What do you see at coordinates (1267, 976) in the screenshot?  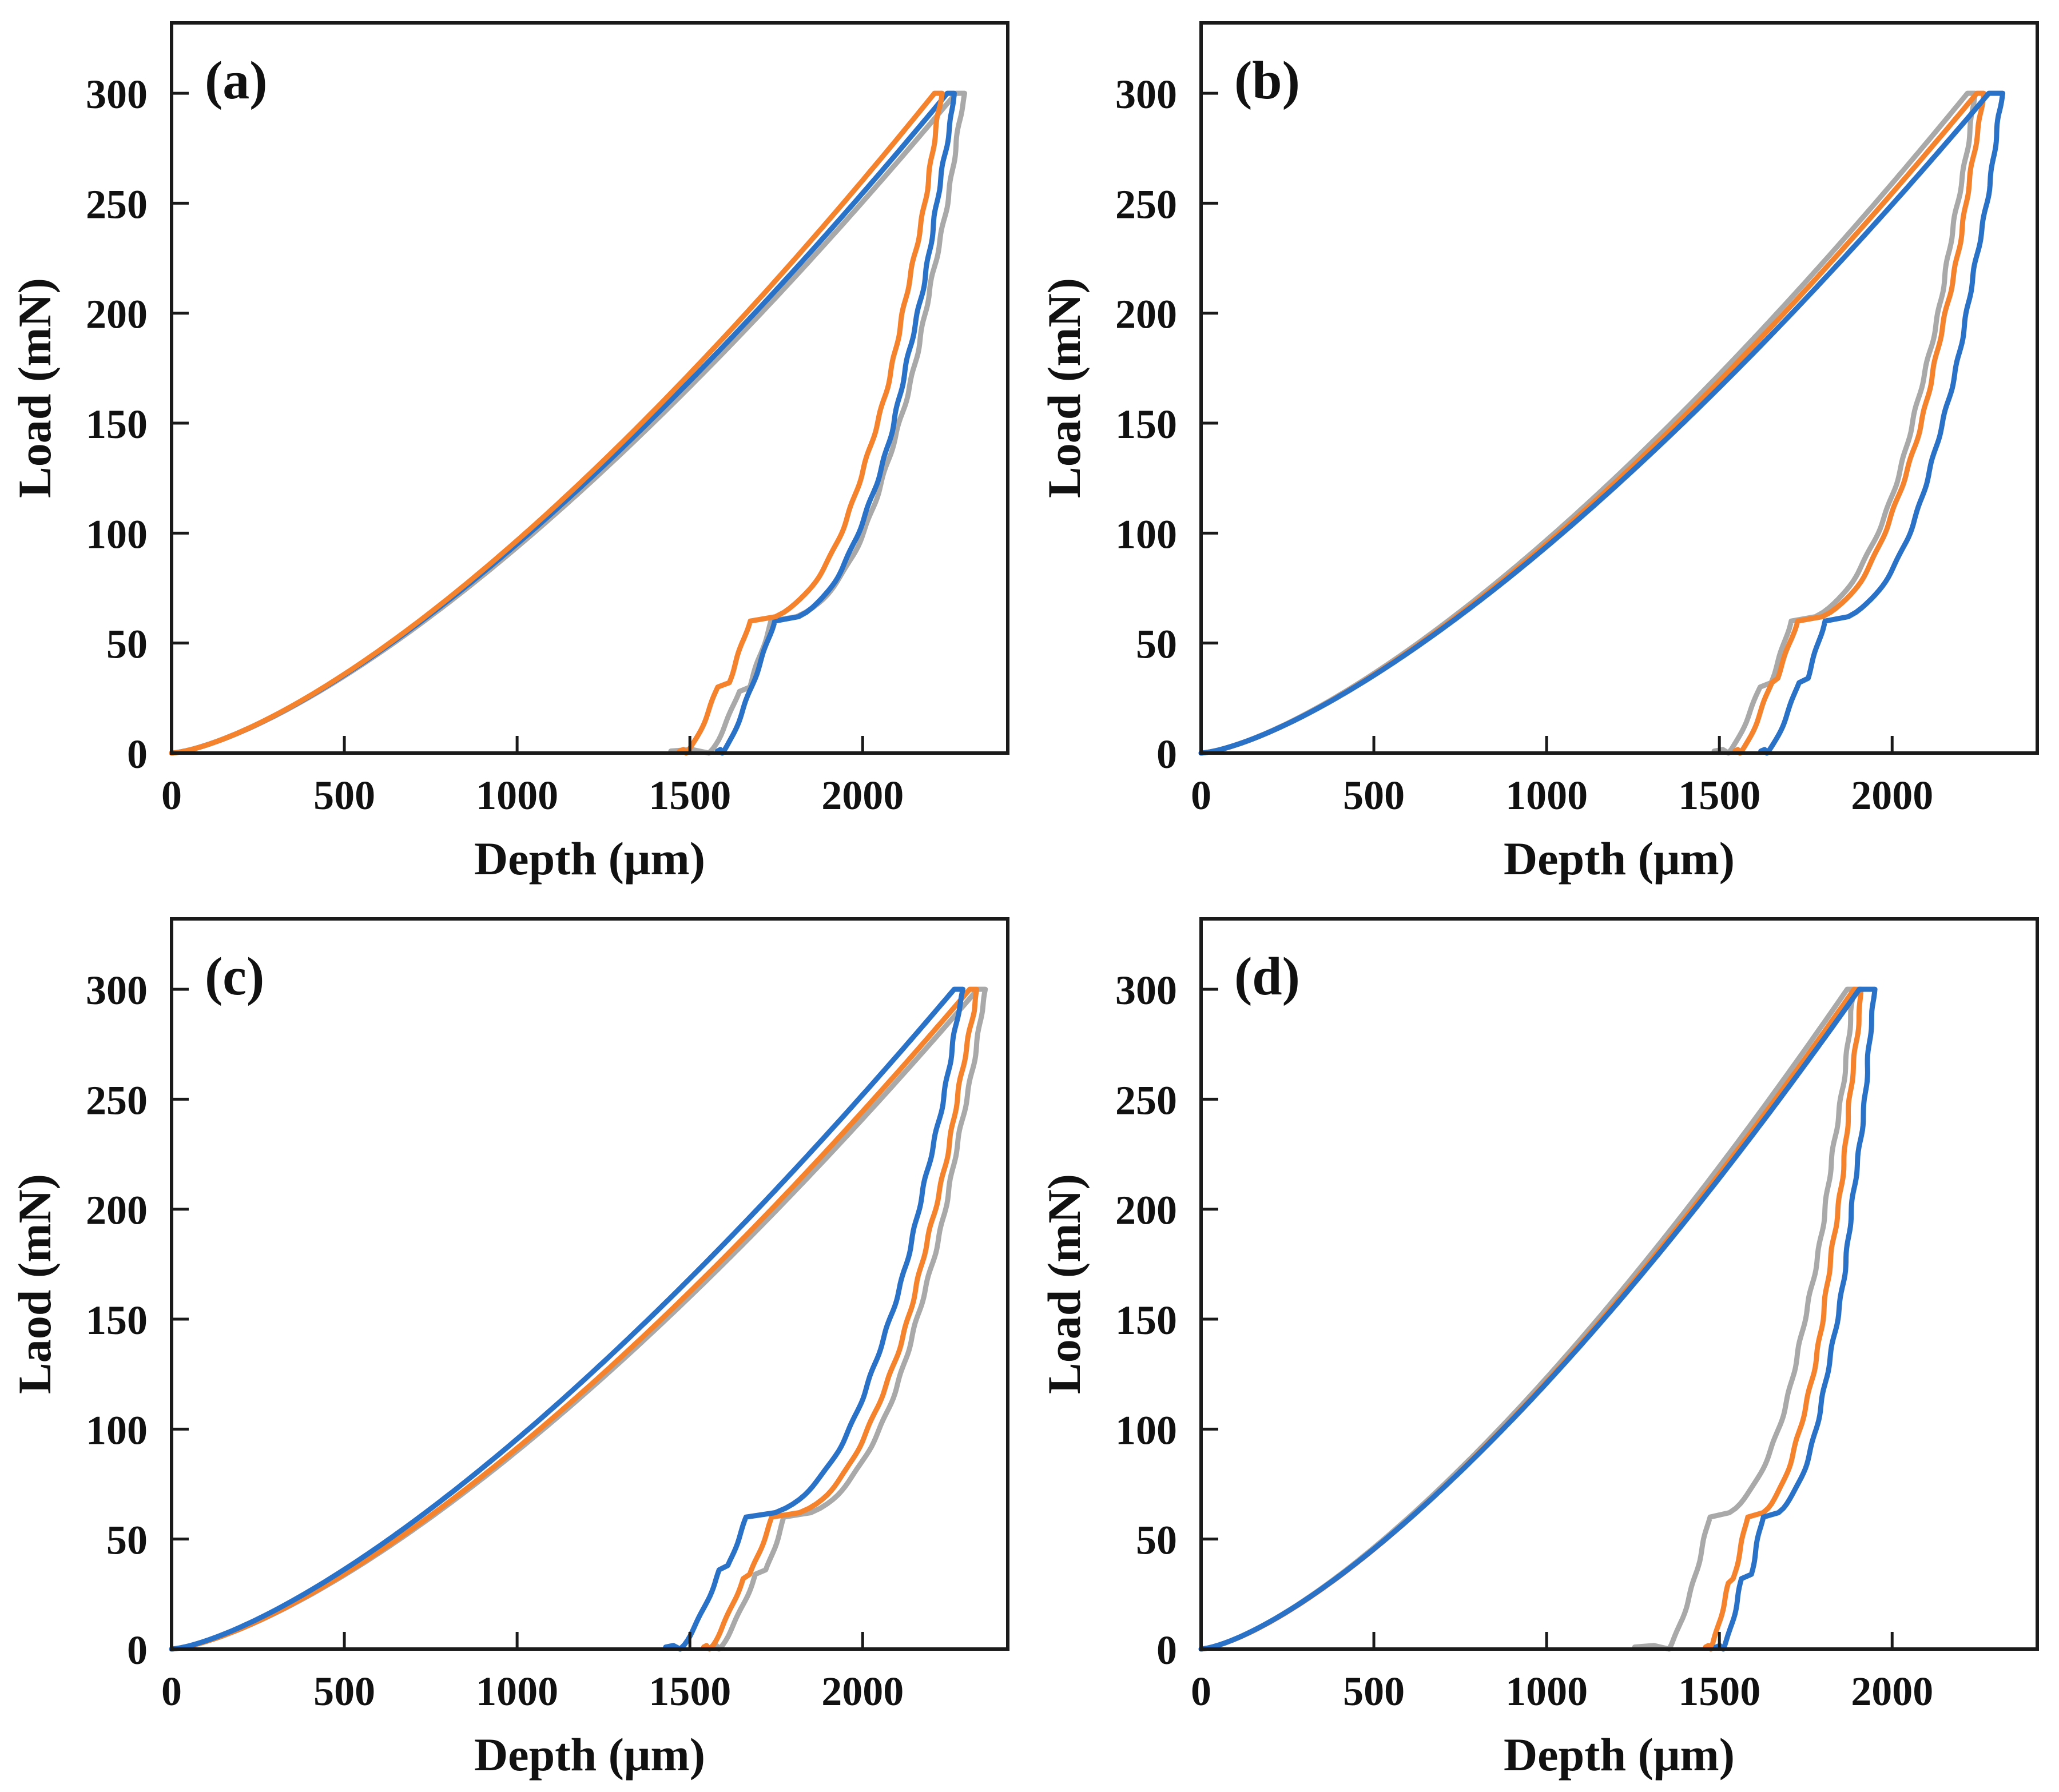 I see `panel-letter: (d)` at bounding box center [1267, 976].